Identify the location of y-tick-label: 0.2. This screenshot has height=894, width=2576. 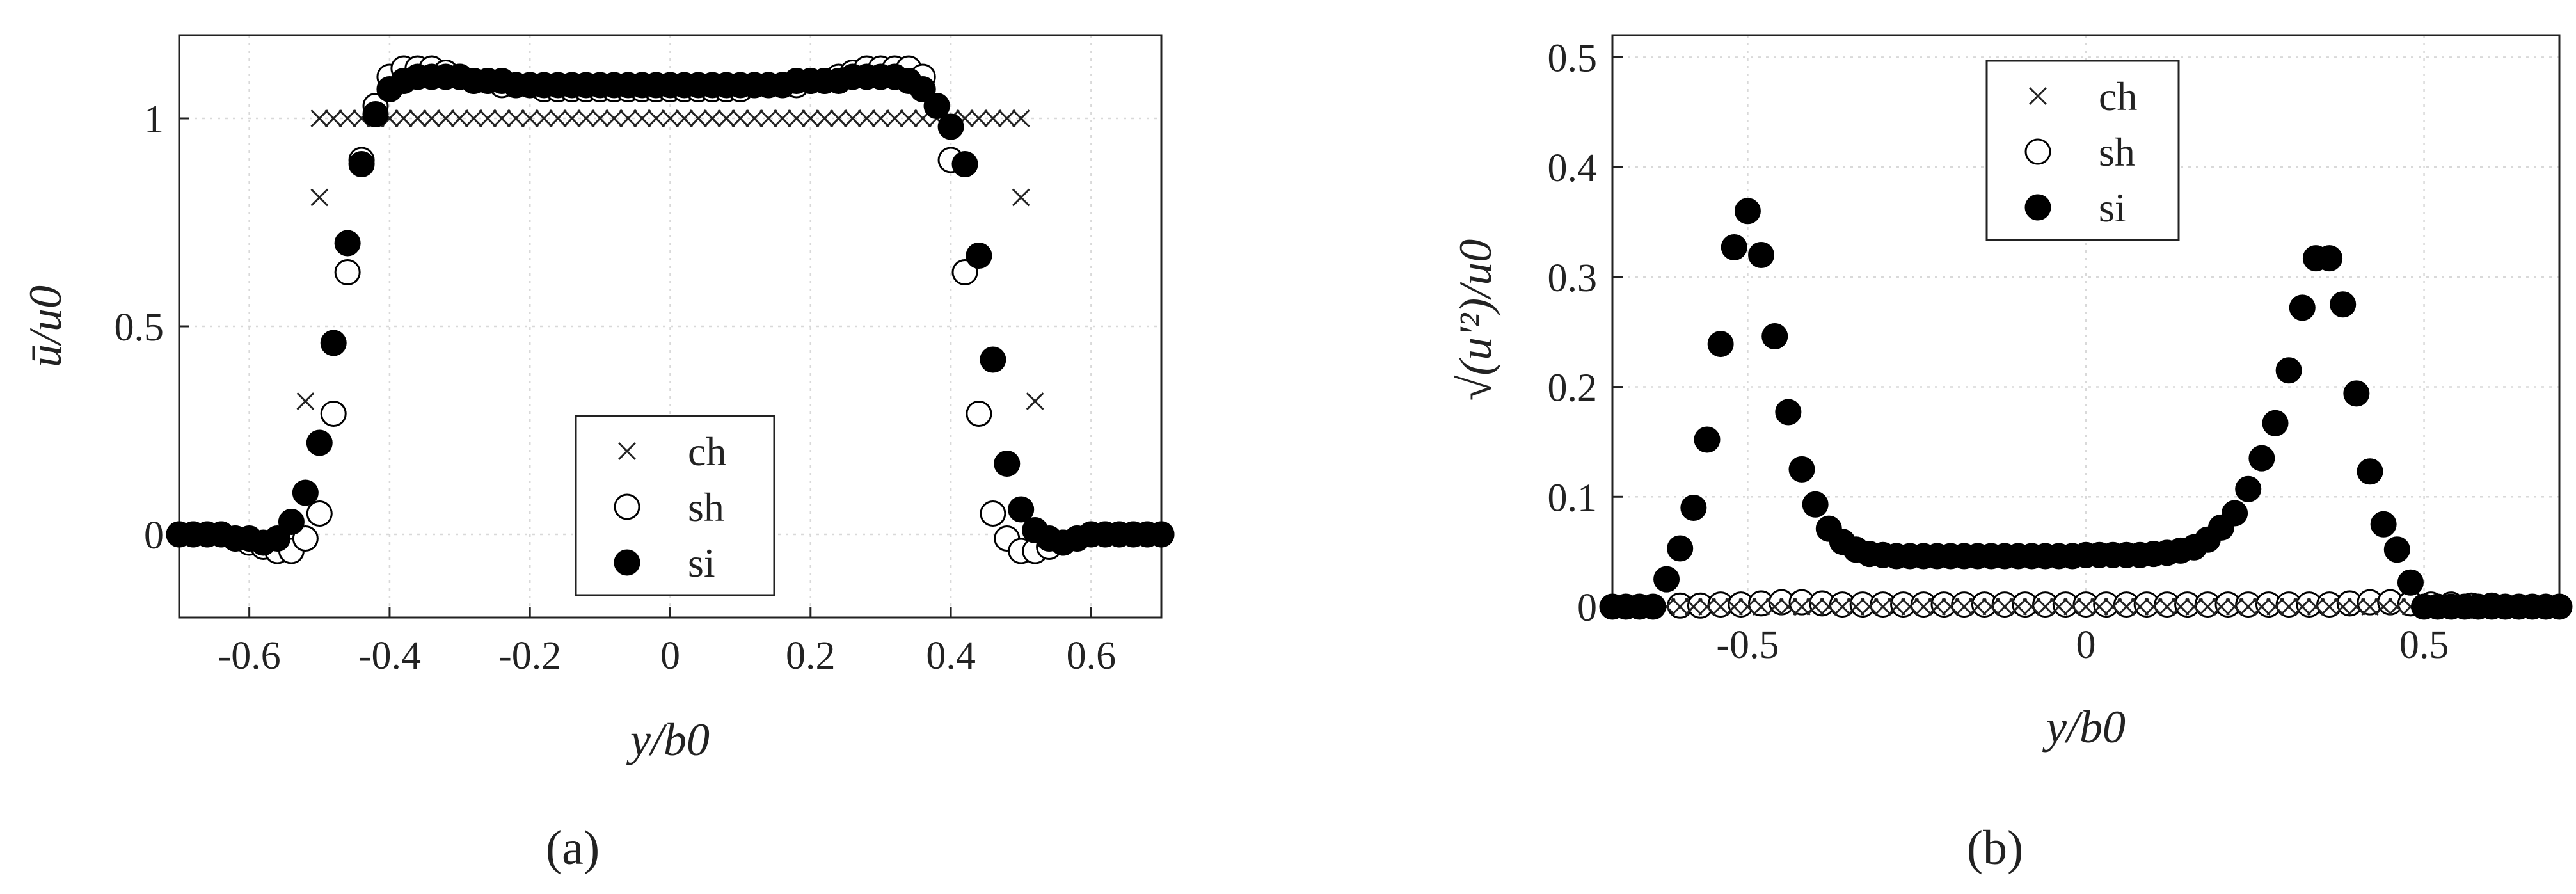
(1573, 388).